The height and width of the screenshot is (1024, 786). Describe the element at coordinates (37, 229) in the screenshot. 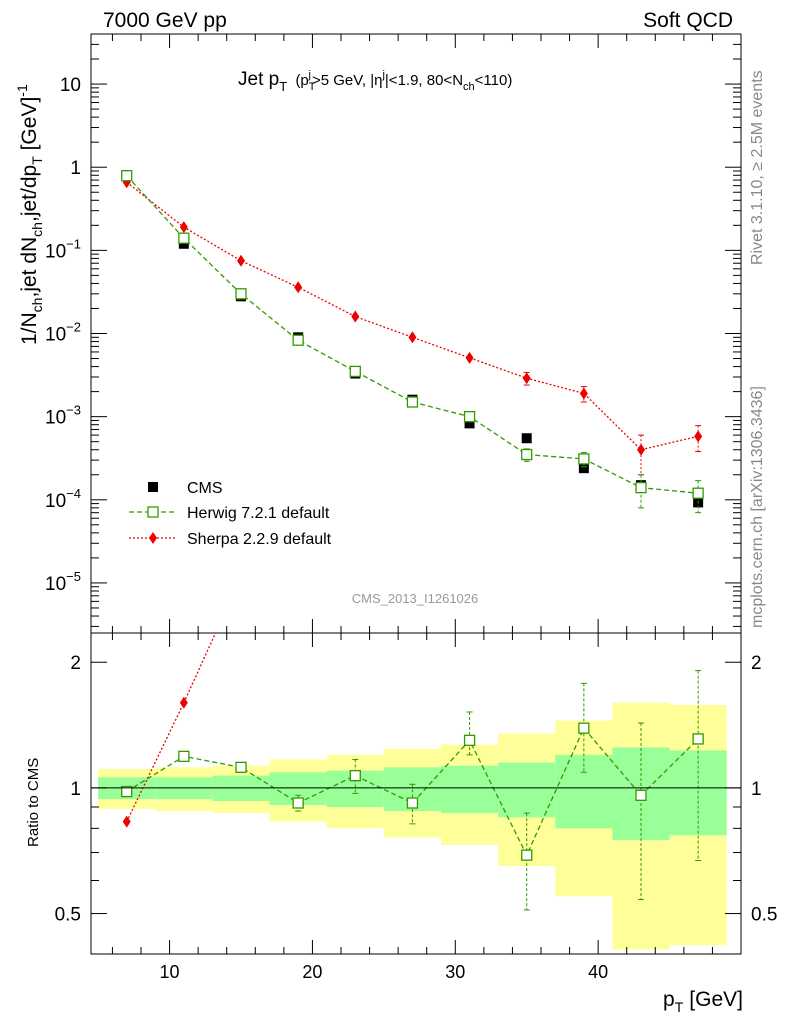

I see `ylabel-b-sub: ch` at that location.